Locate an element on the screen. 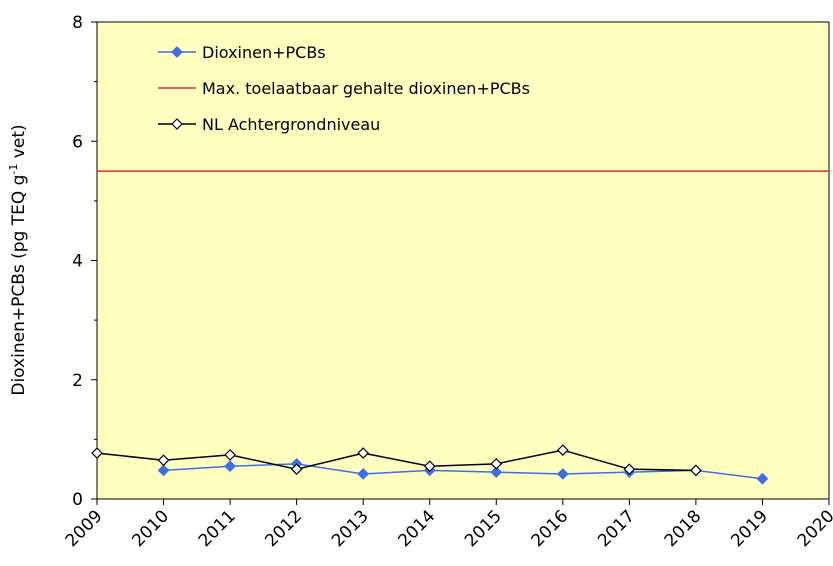 The image size is (833, 566). legend-label: NL Achtergrondniveau is located at coordinates (291, 124).